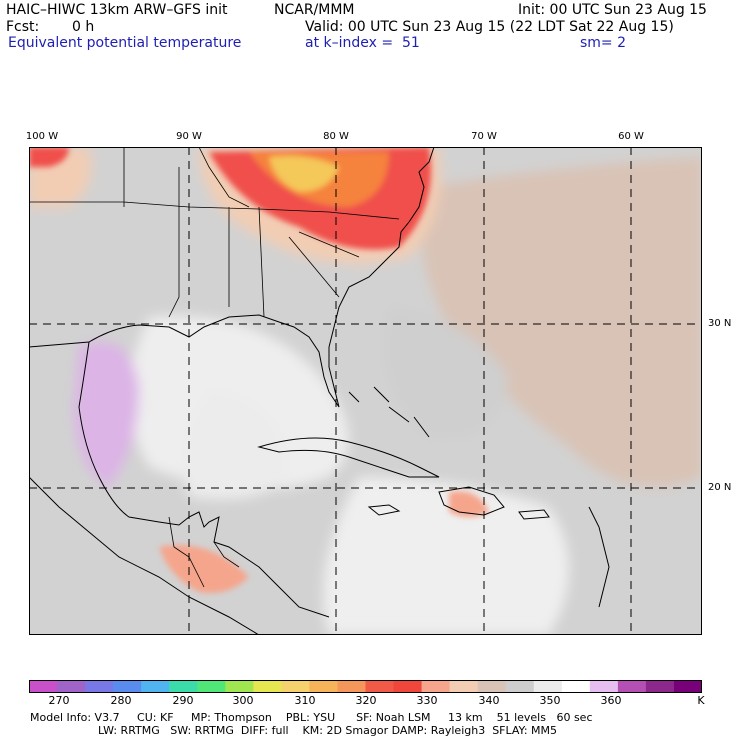  I want to click on coastline-pacific, so click(144, 555).